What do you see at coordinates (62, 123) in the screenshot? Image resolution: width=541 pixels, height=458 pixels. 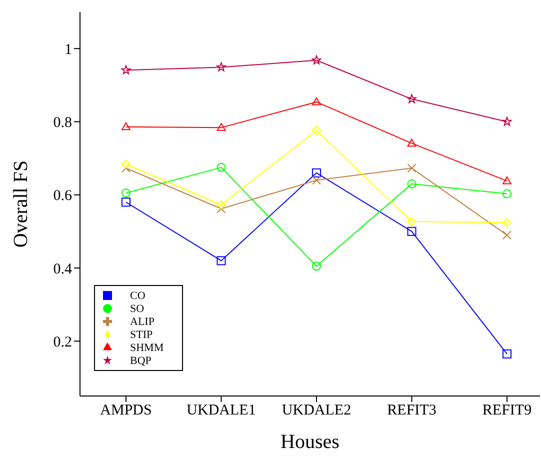 I see `y-tick-label: 0.8` at bounding box center [62, 123].